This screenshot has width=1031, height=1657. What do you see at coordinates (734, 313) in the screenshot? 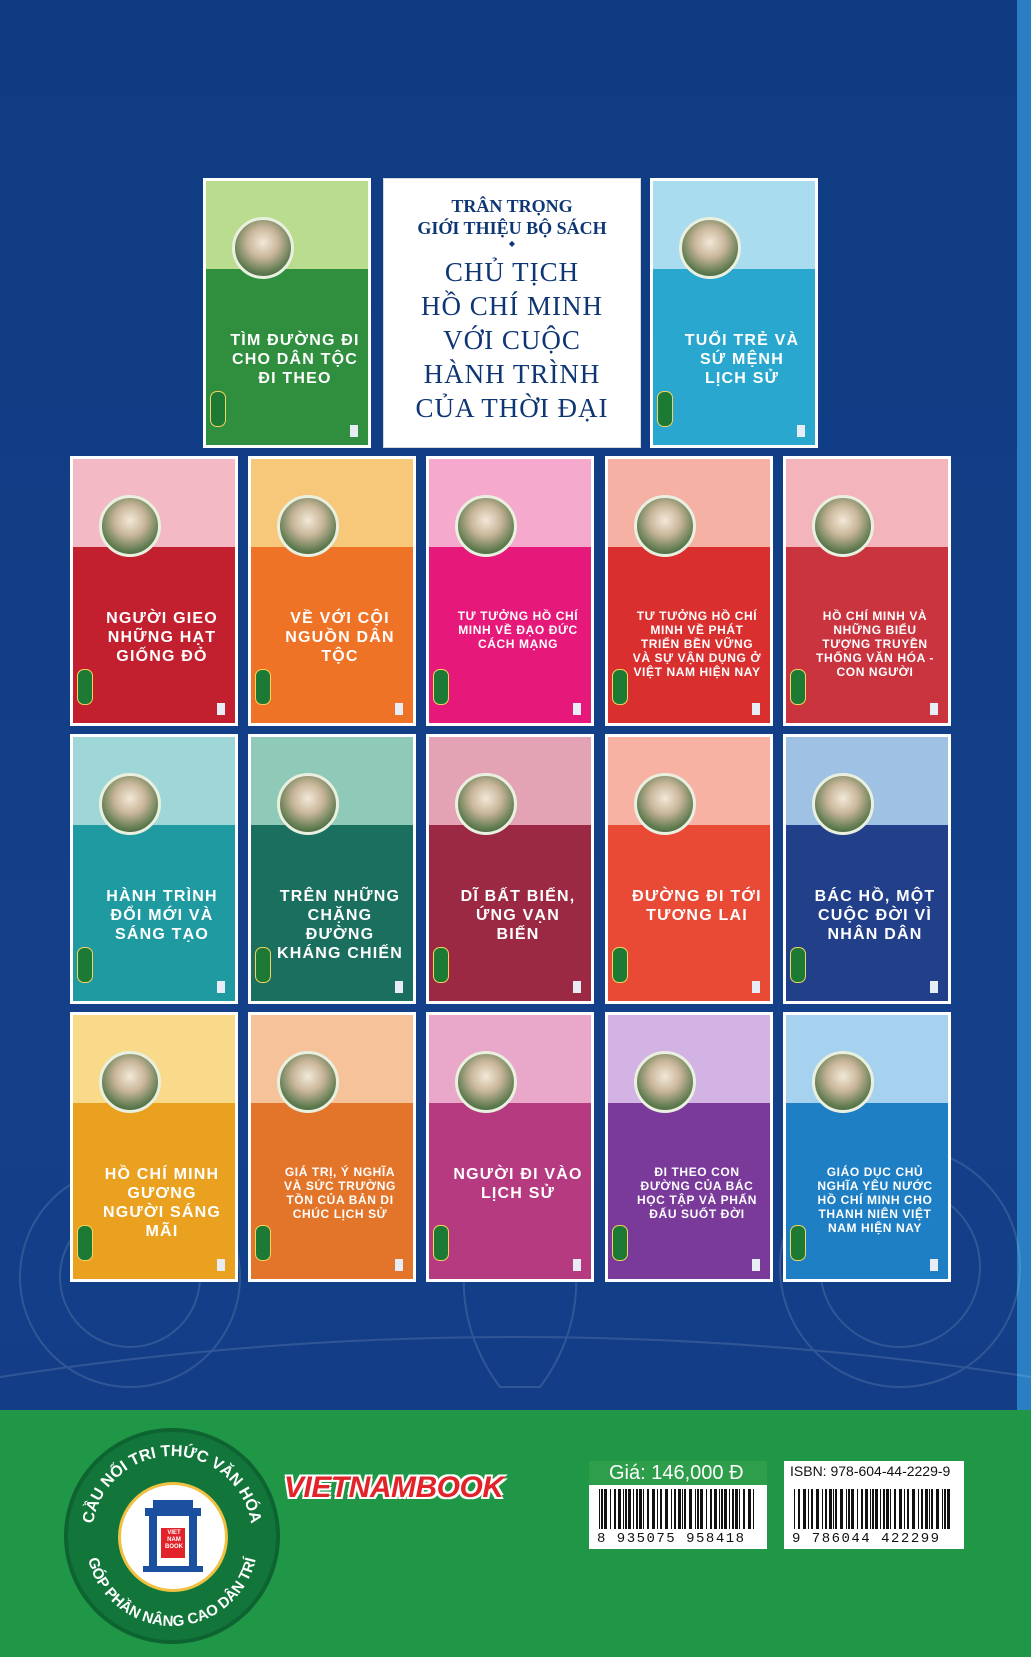
I see `book-cover: TUỔI TRẺ VÀ SỨ MỆNH LỊCH SỬ` at bounding box center [734, 313].